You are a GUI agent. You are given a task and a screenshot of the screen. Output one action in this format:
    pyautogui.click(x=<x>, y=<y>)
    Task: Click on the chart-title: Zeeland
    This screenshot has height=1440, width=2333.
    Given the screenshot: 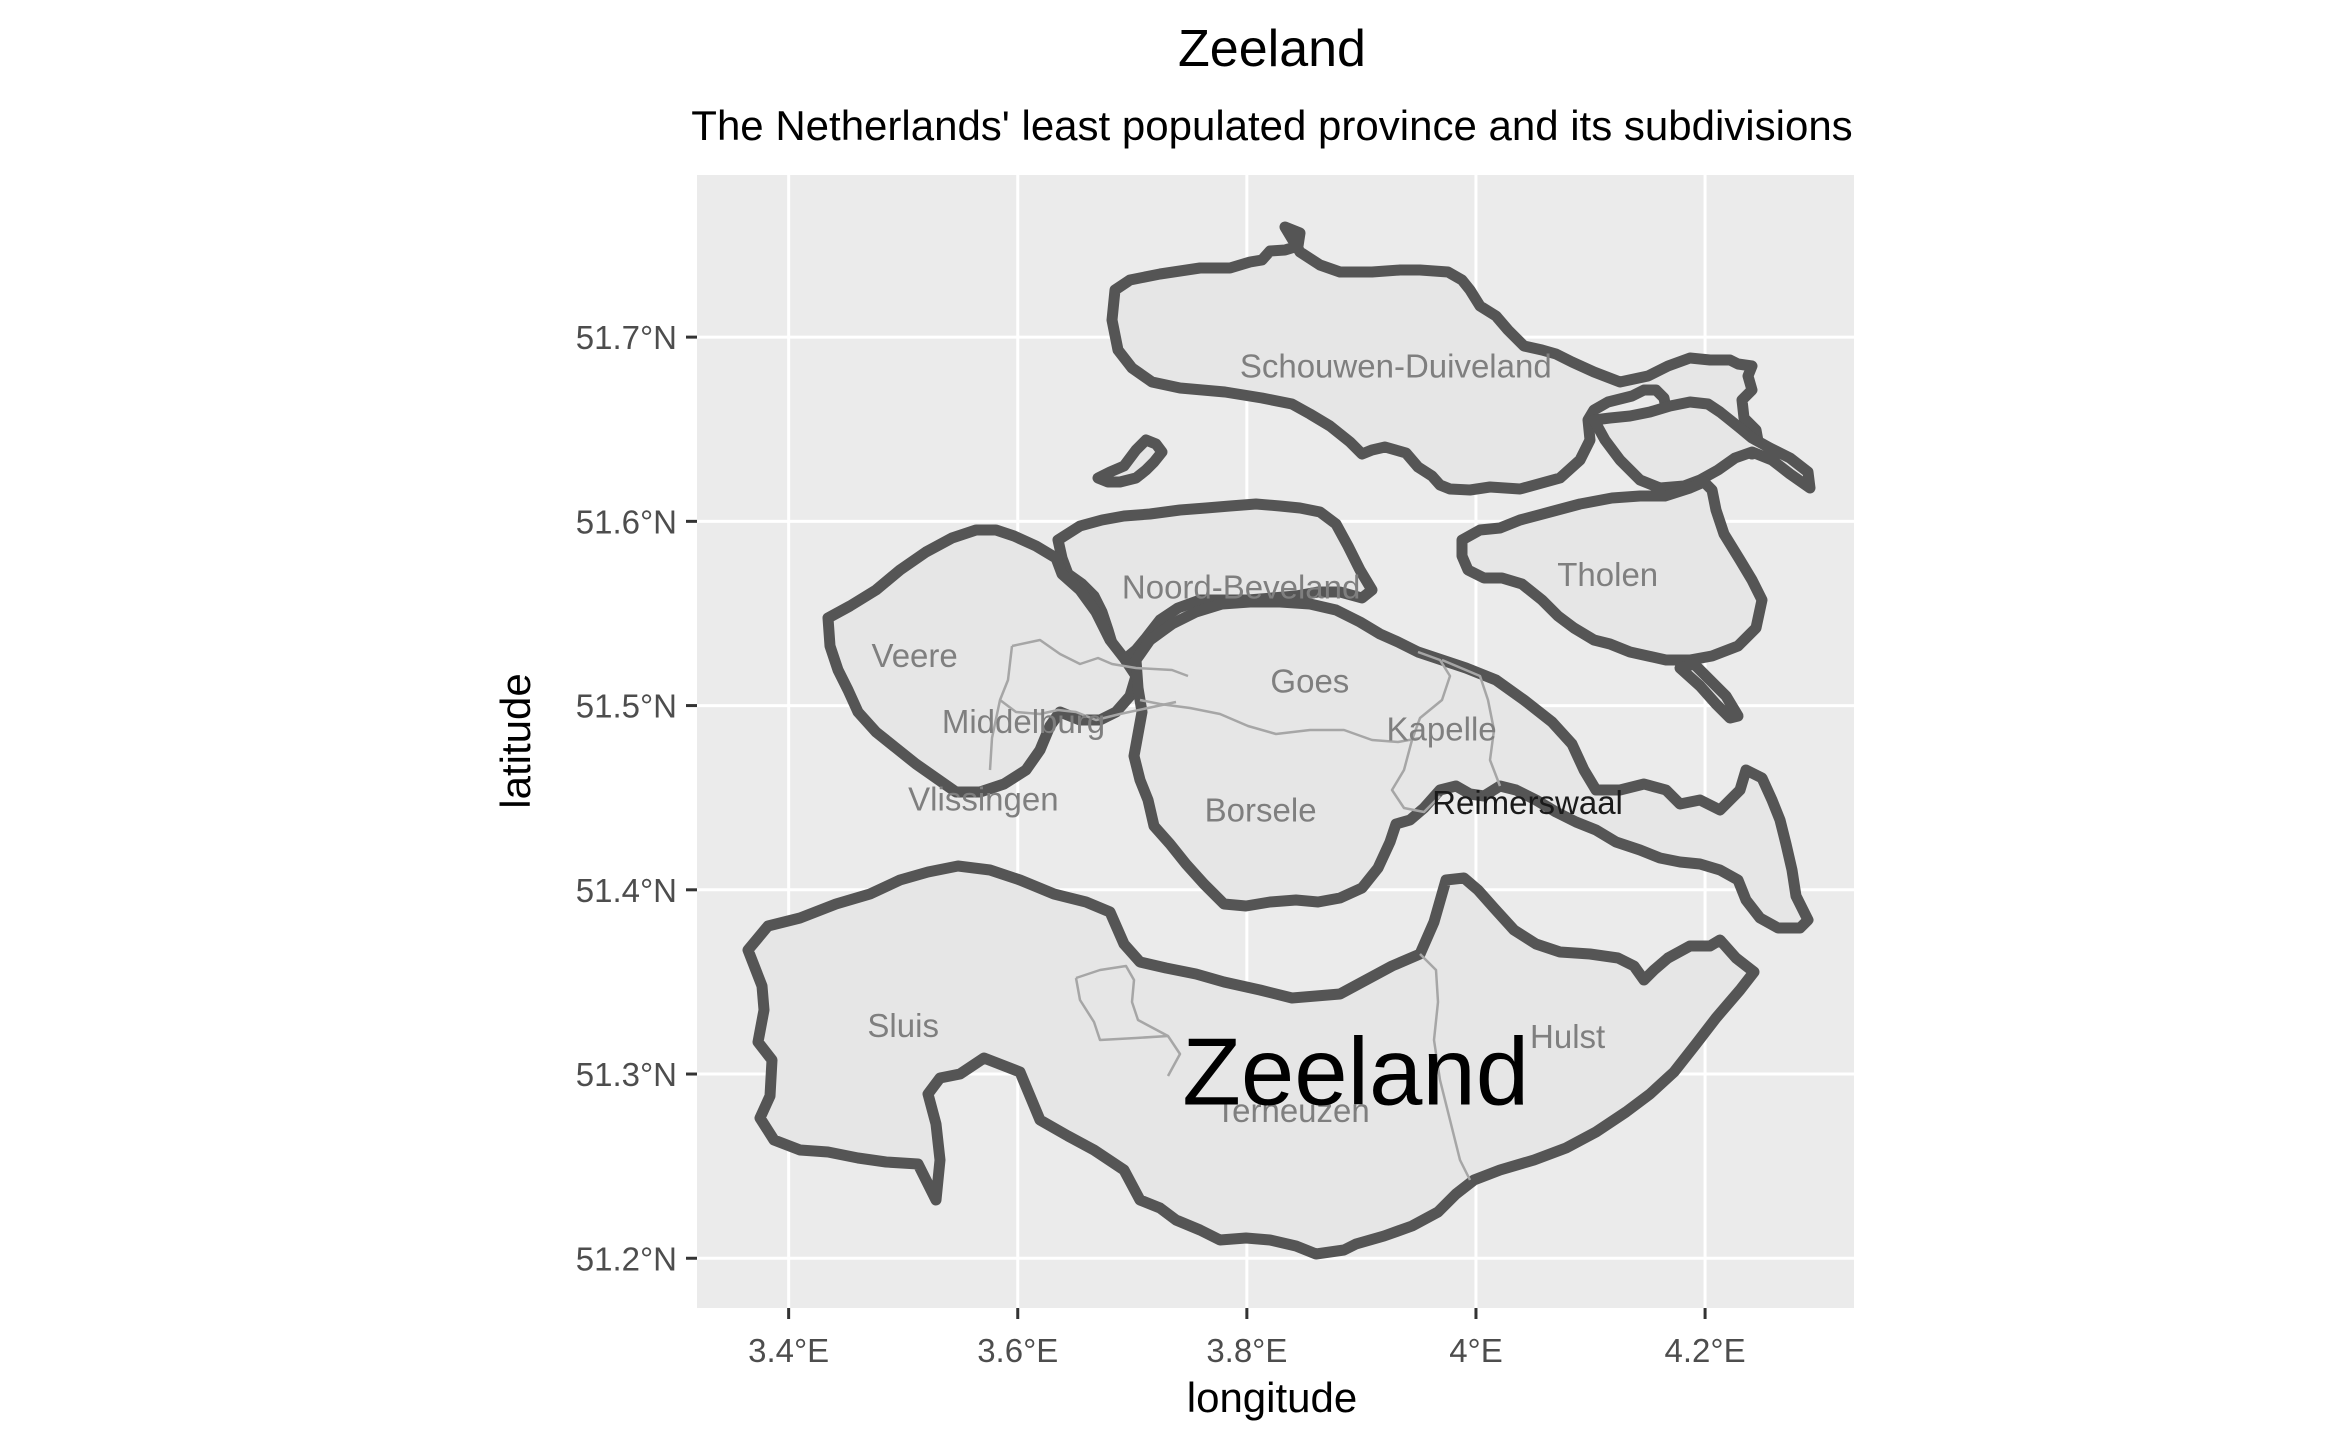 What is the action you would take?
    pyautogui.click(x=1272, y=49)
    